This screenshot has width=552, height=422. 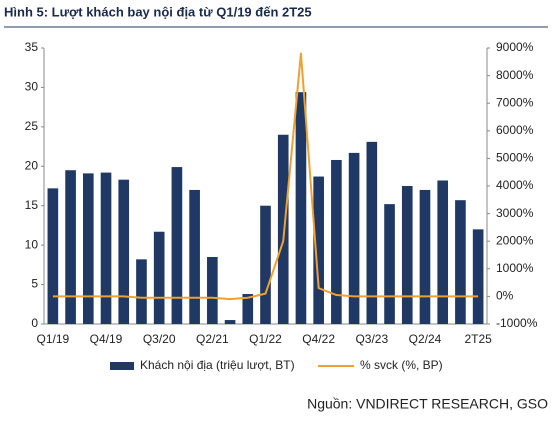 I want to click on y2-tick-label: 4000%, so click(x=515, y=185).